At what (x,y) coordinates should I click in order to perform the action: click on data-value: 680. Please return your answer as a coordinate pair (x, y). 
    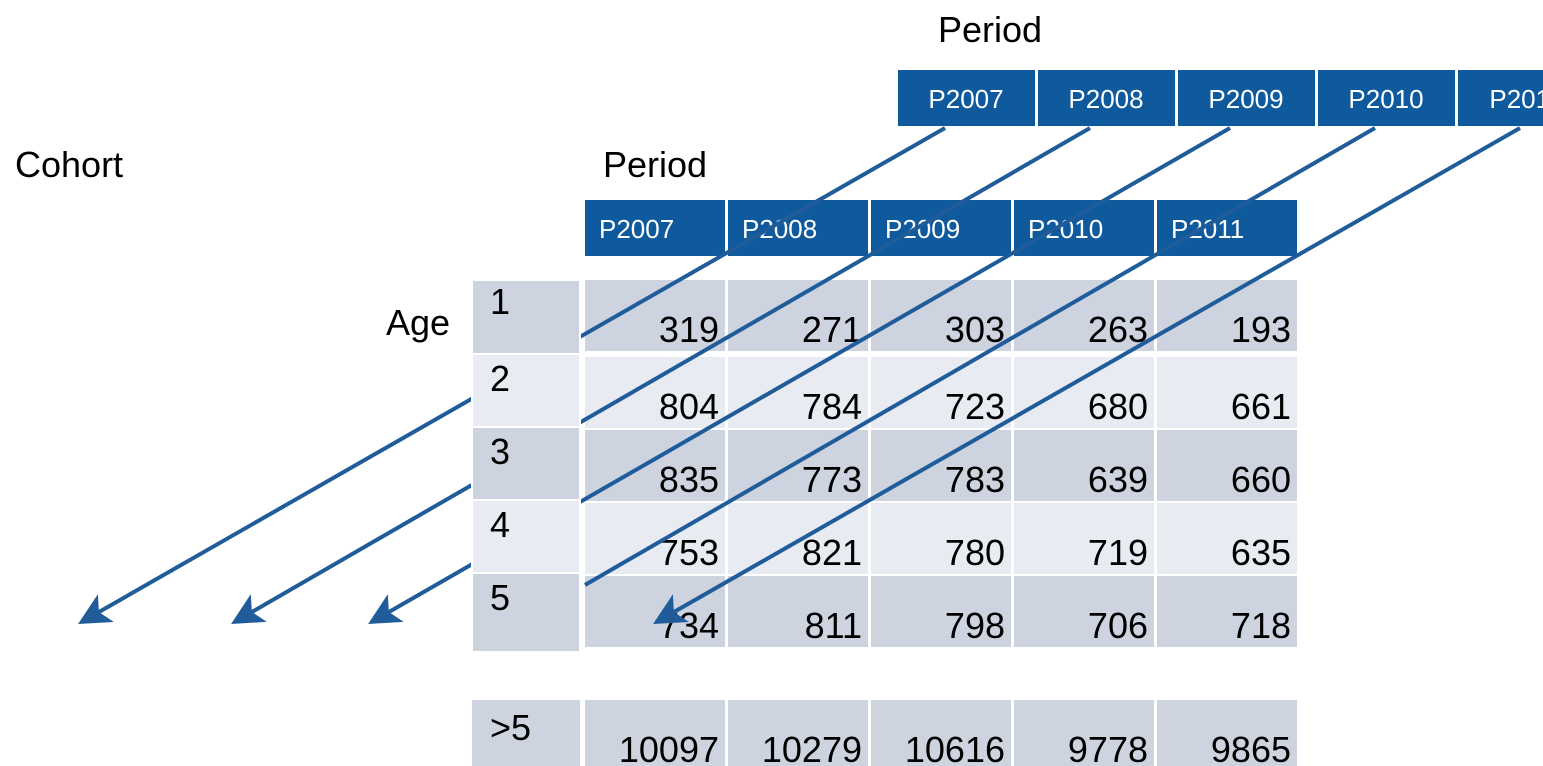
    Looking at the image, I should click on (1118, 406).